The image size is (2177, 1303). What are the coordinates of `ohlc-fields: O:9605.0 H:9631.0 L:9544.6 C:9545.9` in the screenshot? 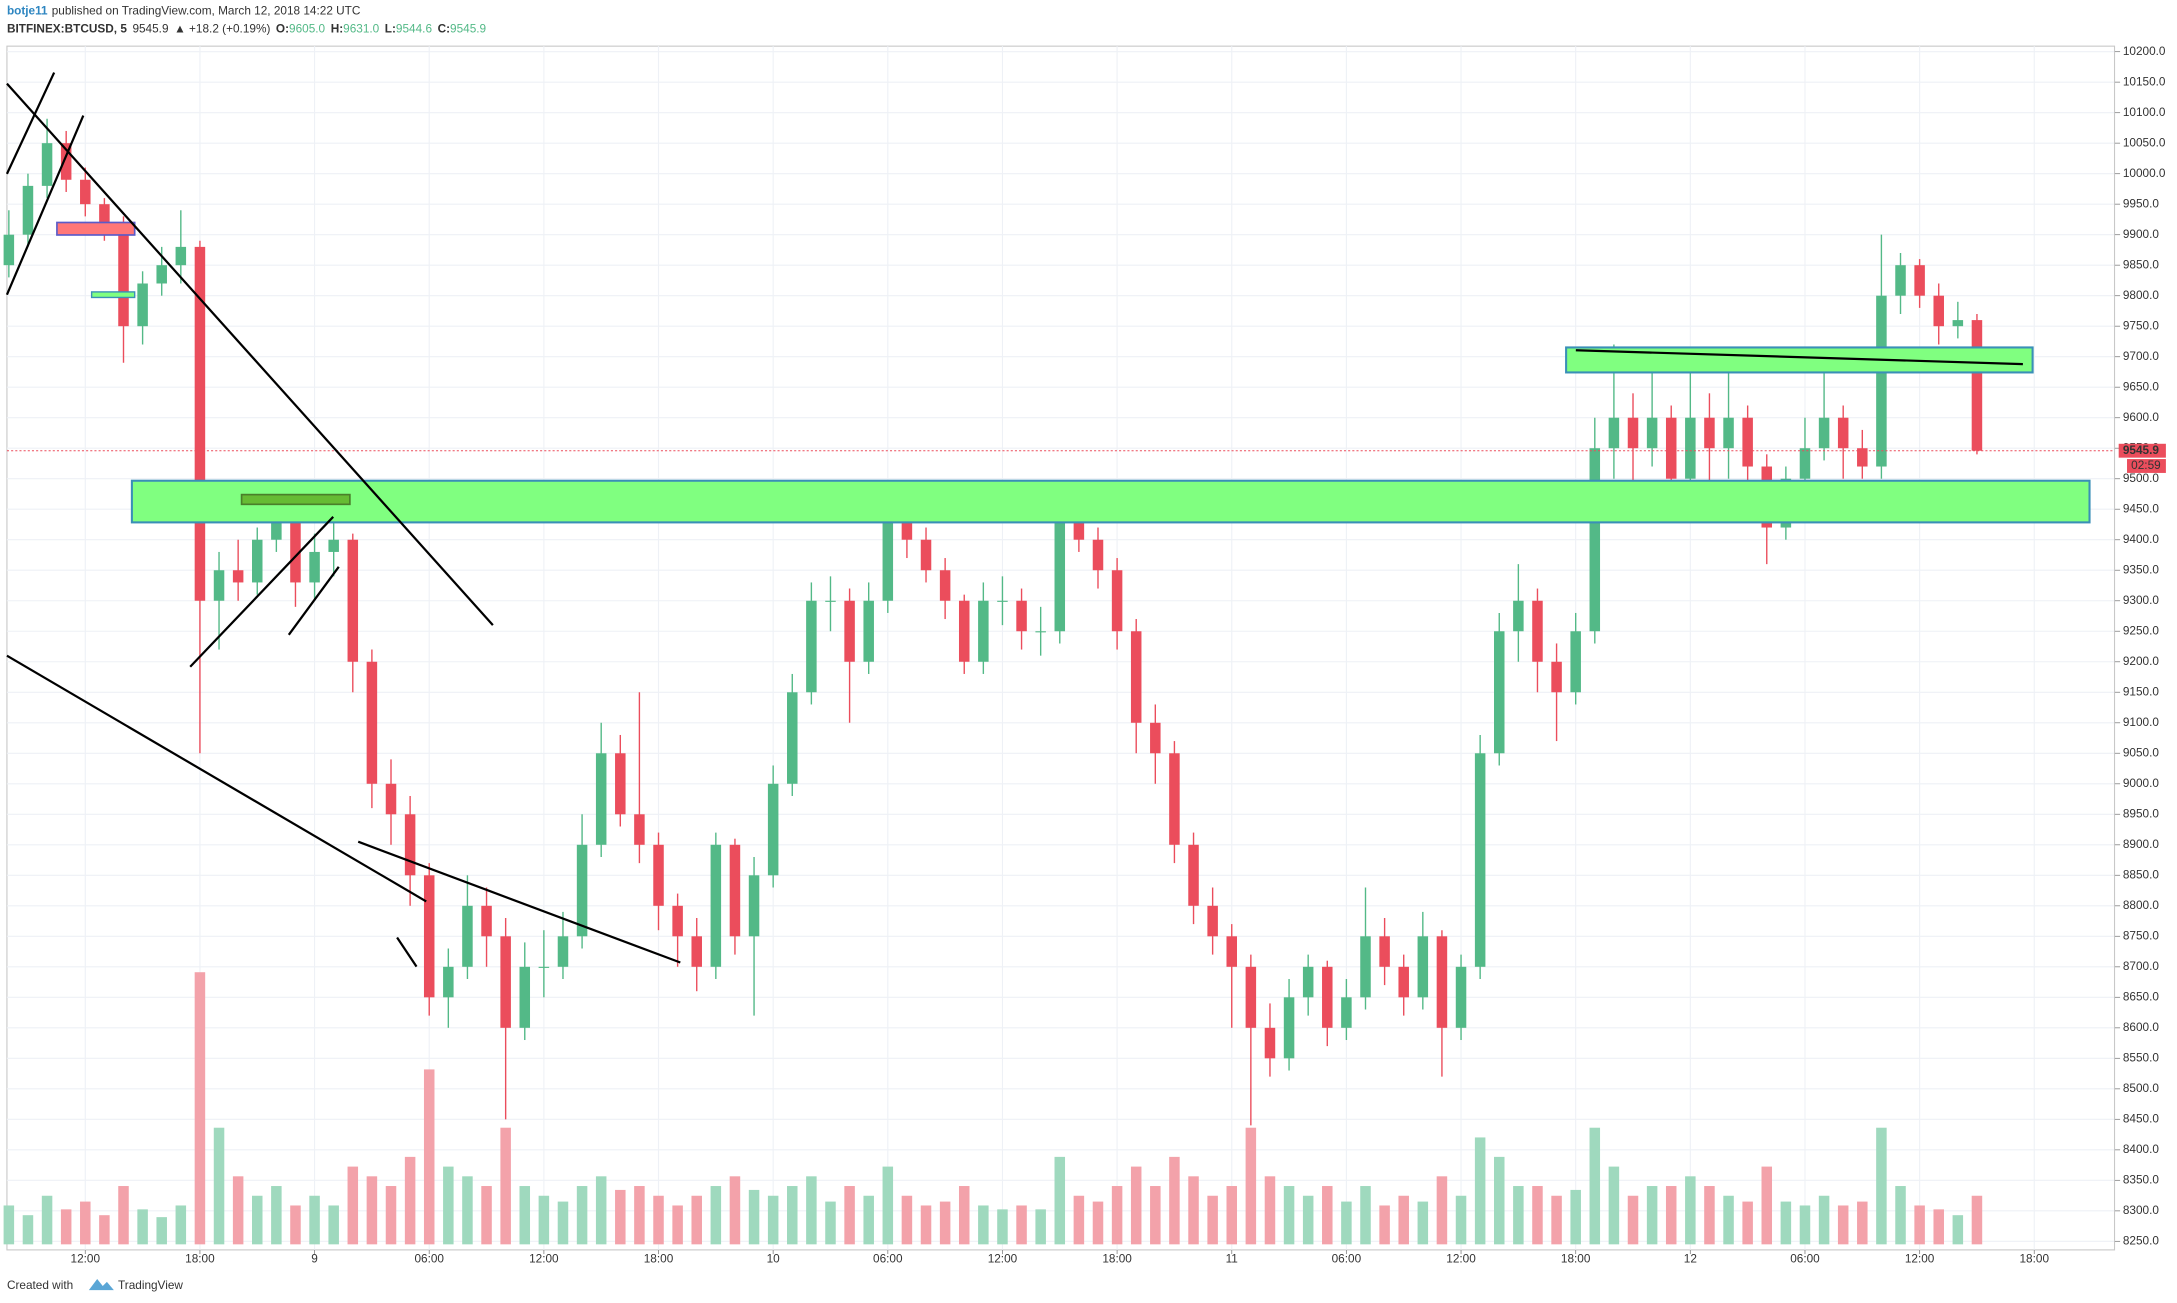 It's located at (381, 29).